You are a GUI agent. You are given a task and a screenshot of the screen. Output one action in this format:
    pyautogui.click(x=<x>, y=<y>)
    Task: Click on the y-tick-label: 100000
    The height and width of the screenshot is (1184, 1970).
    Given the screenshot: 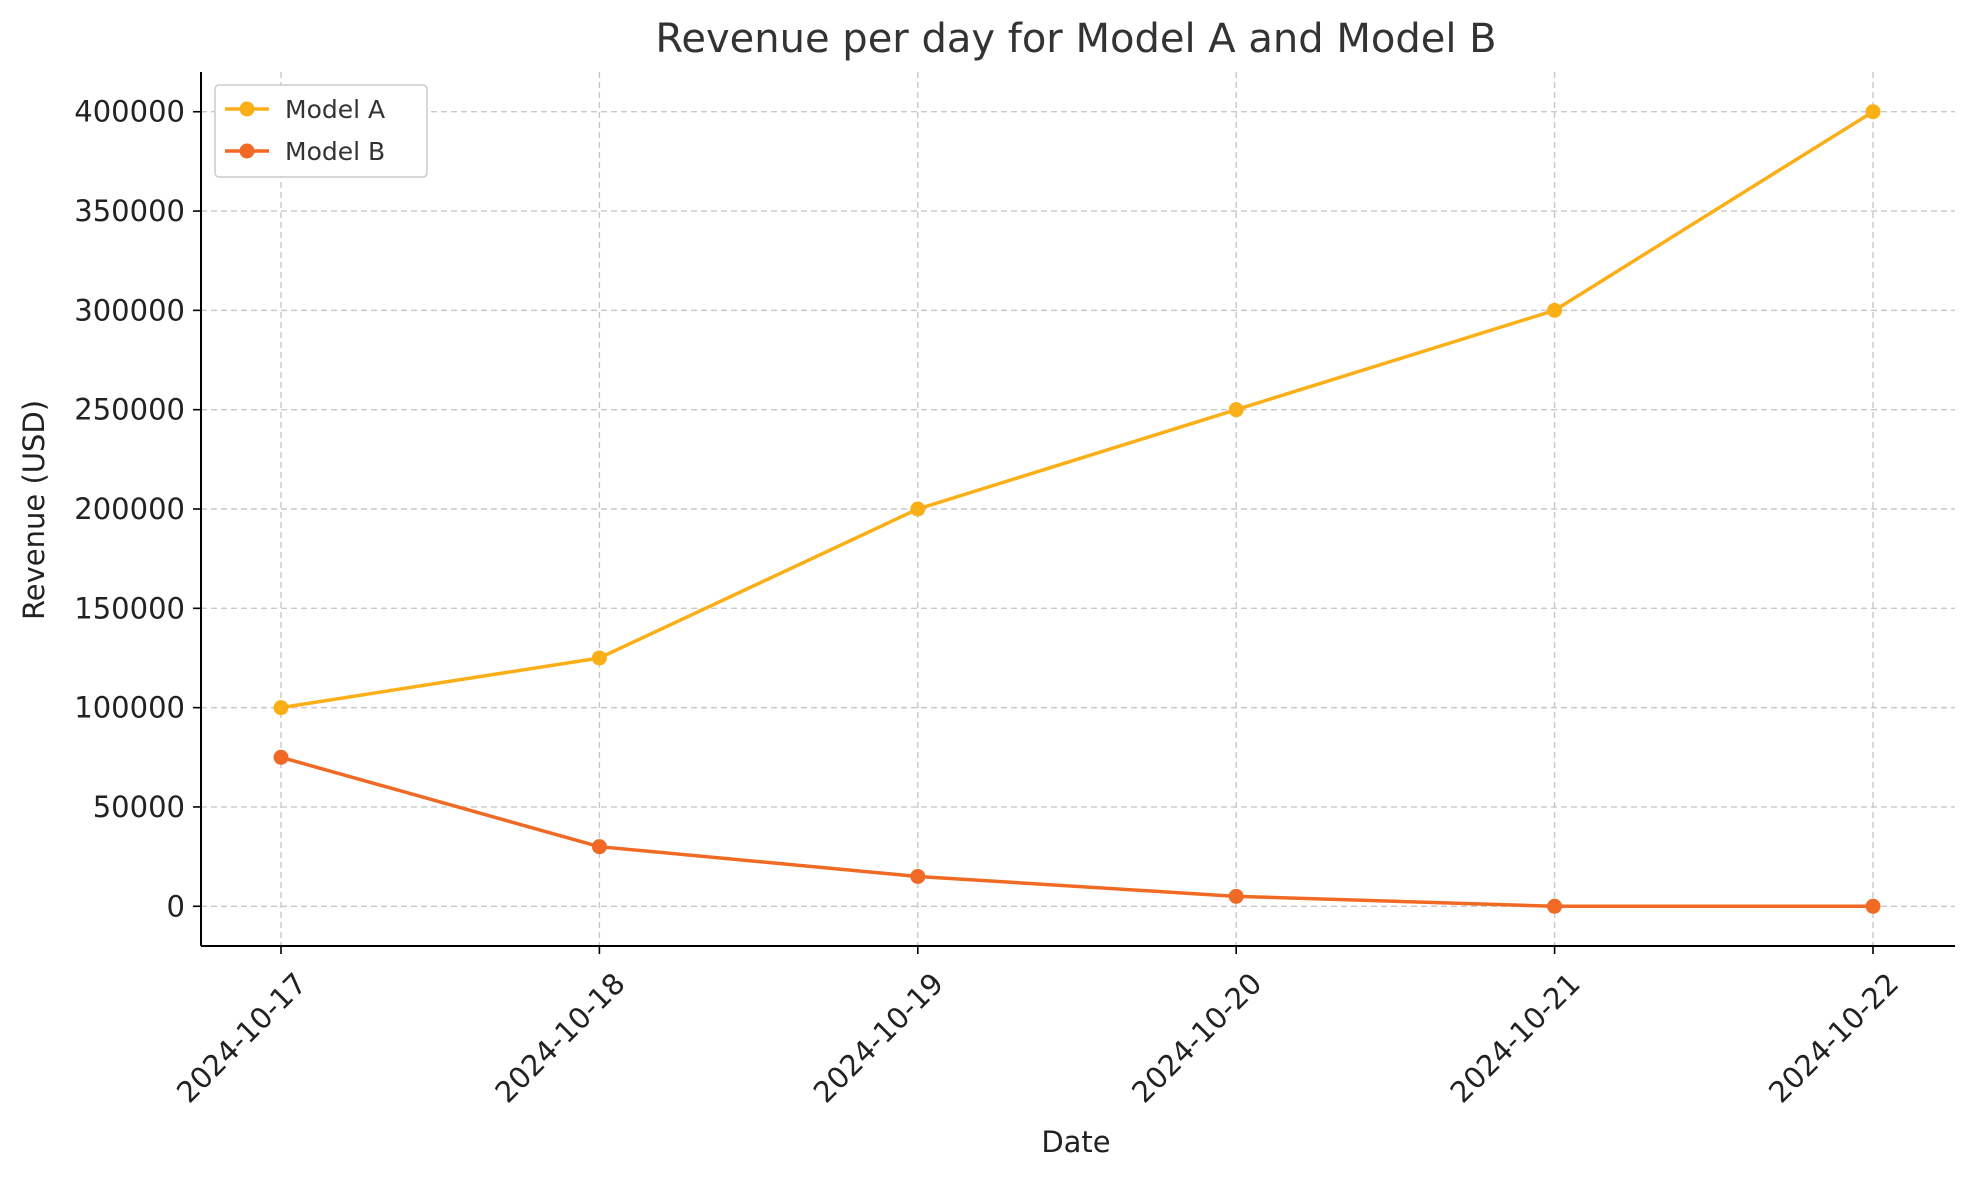 What is the action you would take?
    pyautogui.click(x=129, y=708)
    